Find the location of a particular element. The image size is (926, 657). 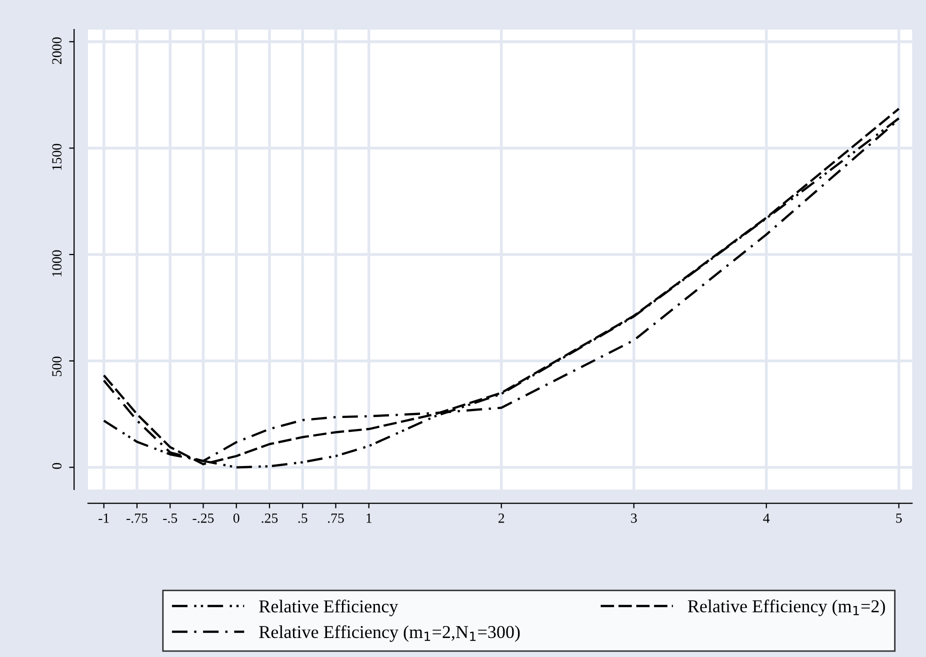

x-tick-label: -.5 is located at coordinates (170, 518).